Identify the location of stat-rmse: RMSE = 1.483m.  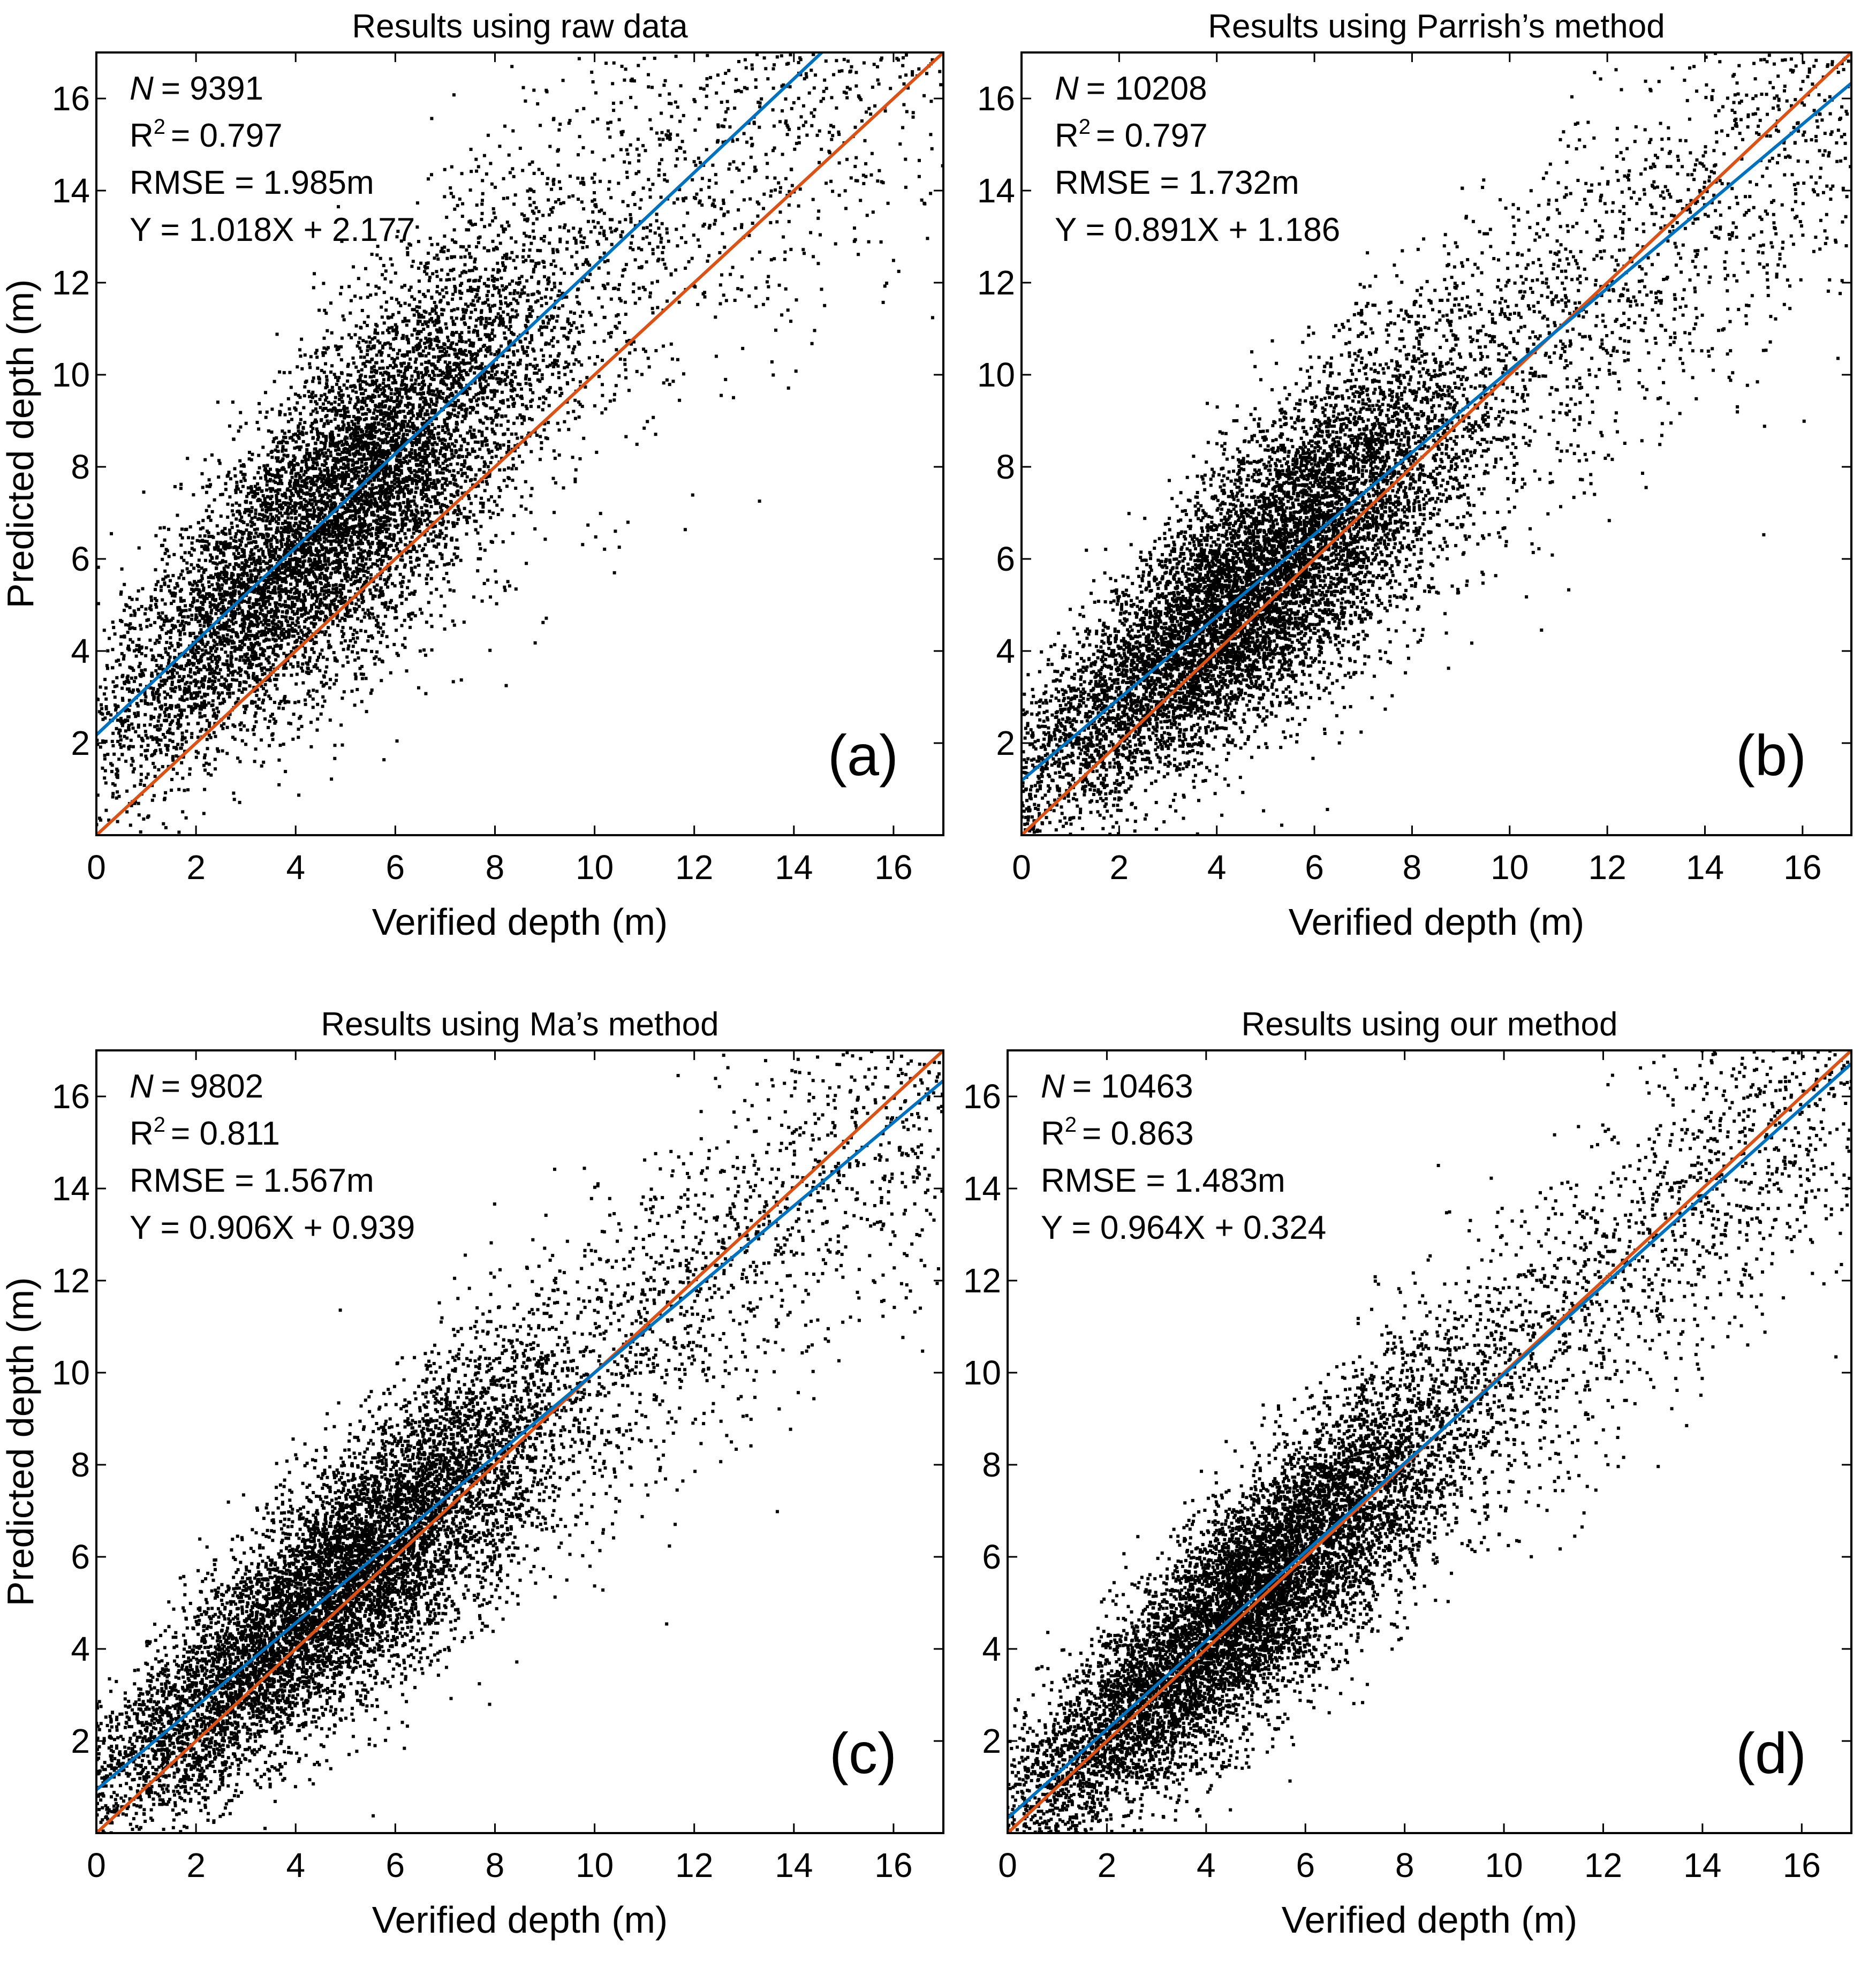
(1163, 1180).